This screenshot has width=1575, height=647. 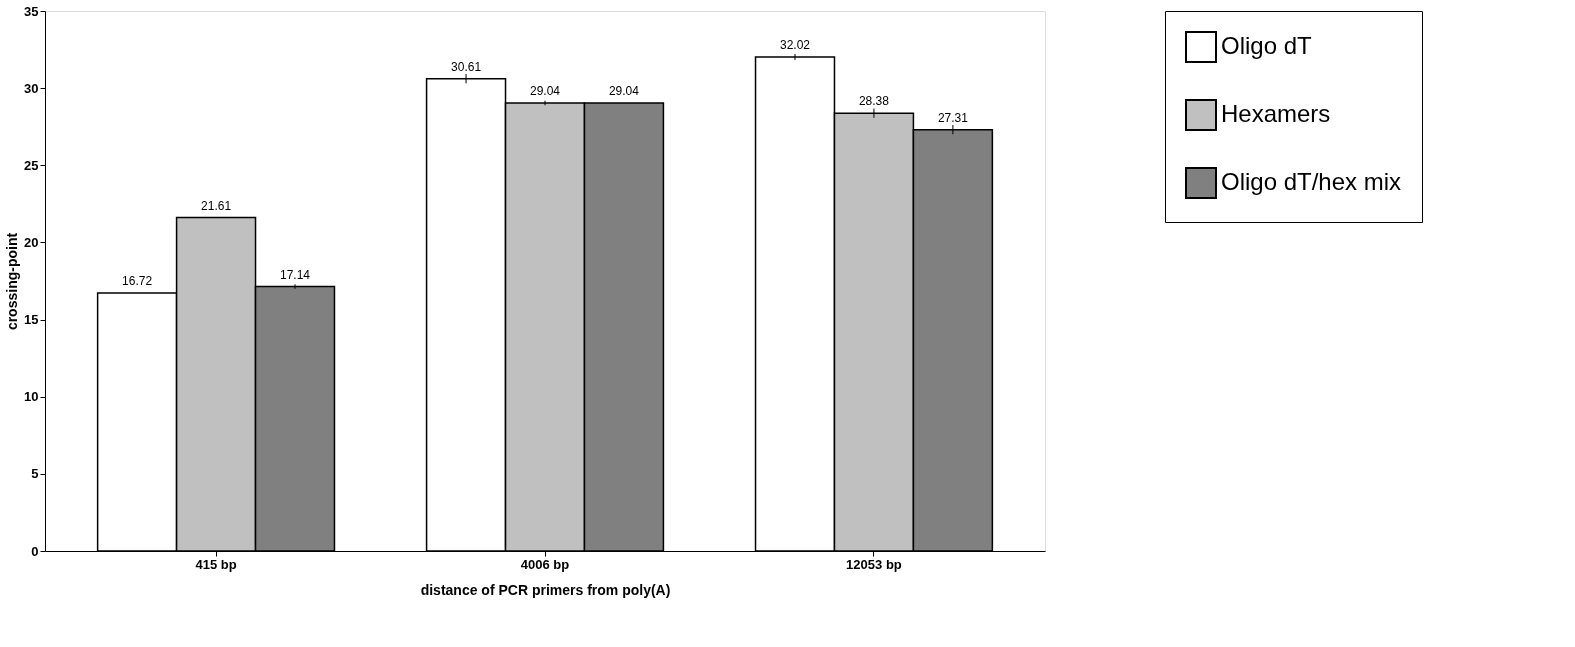 I want to click on data-label: 27.31, so click(x=953, y=117).